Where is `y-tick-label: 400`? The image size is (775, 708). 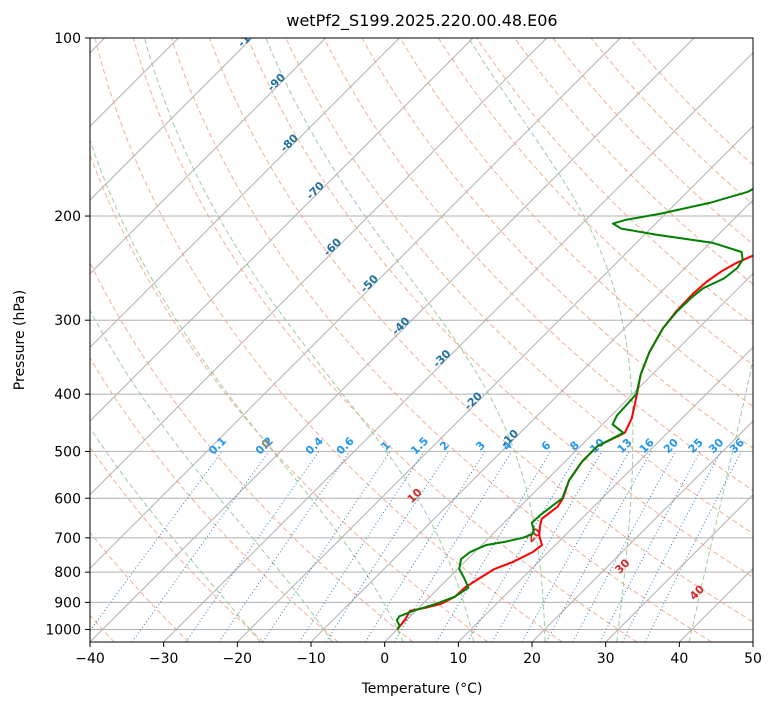
y-tick-label: 400 is located at coordinates (67, 395).